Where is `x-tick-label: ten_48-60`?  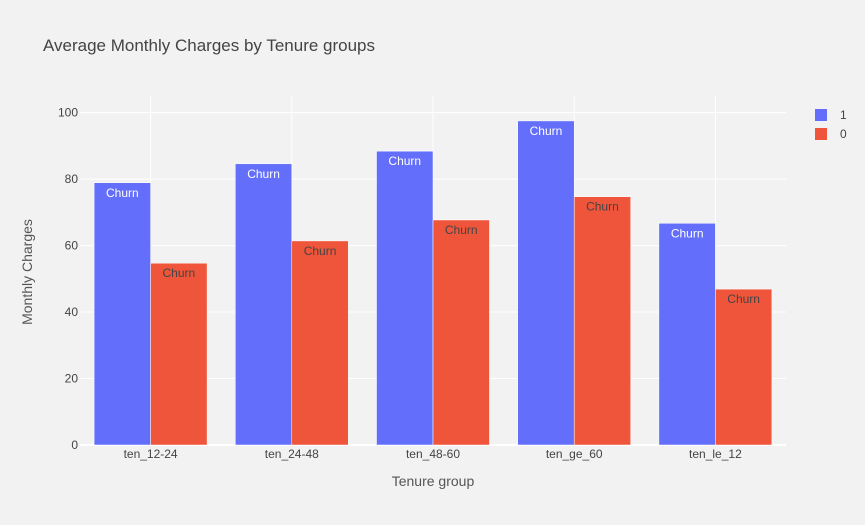 x-tick-label: ten_48-60 is located at coordinates (433, 454).